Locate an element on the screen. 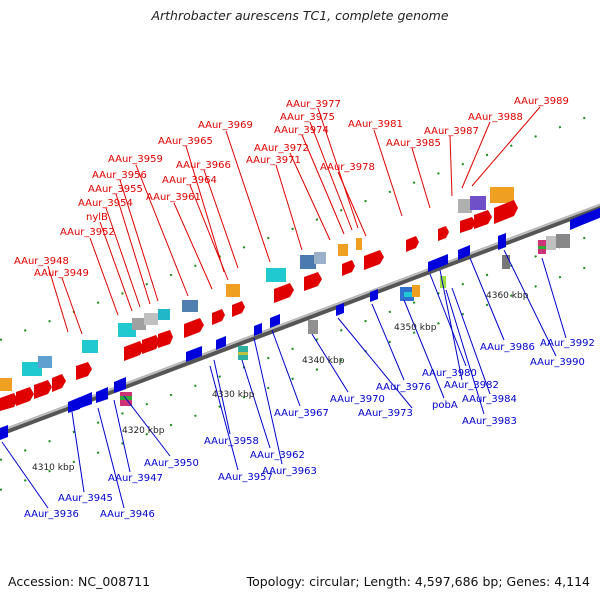  gene-label: AAur_3956 is located at coordinates (119, 175).